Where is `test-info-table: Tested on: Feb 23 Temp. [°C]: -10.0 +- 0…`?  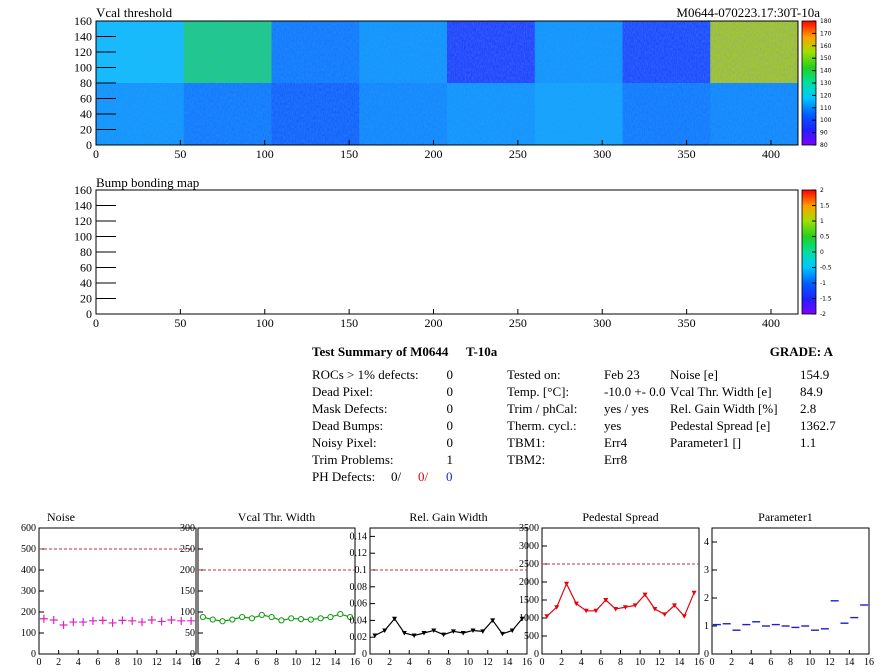 test-info-table: Tested on: Feb 23 Temp. [°C]: -10.0 +- 0… is located at coordinates (586, 417).